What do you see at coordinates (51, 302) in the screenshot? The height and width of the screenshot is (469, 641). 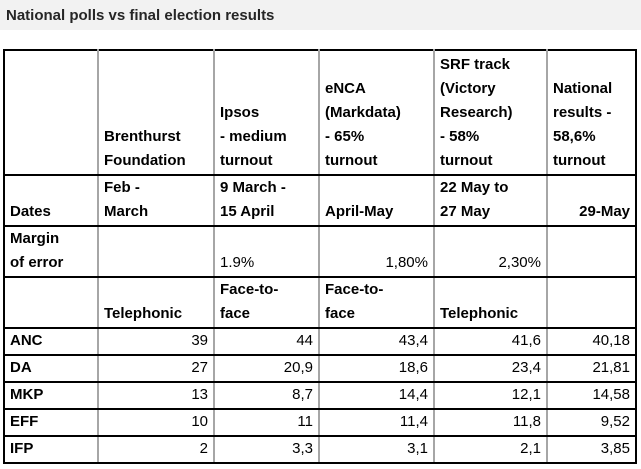 I see `method-empty` at bounding box center [51, 302].